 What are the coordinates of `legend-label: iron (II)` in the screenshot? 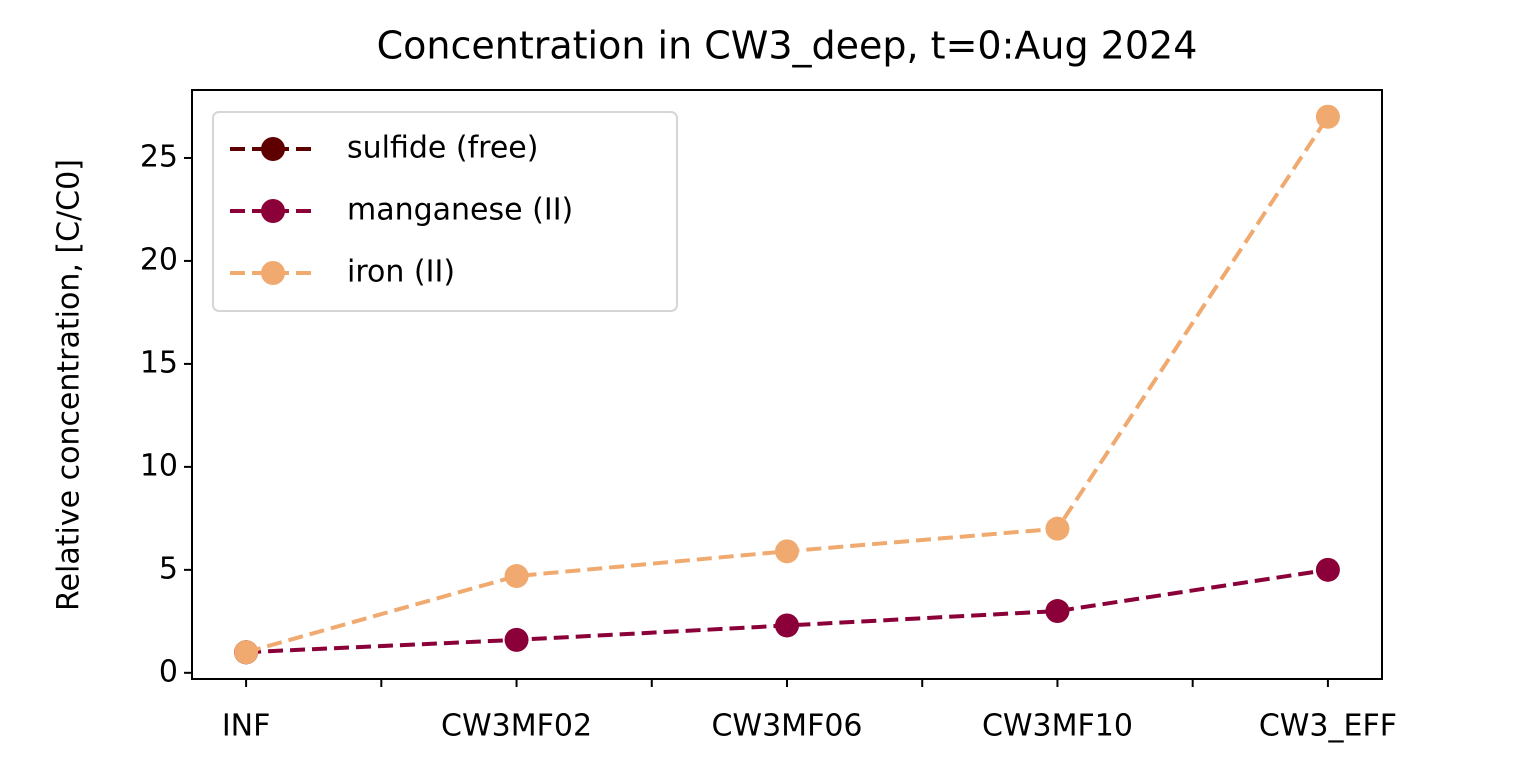 It's located at (401, 272).